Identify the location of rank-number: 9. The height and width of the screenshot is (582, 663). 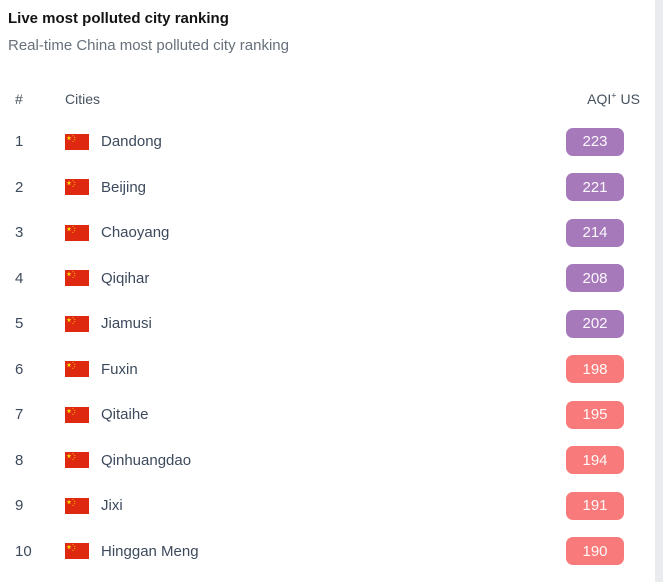
(19, 506).